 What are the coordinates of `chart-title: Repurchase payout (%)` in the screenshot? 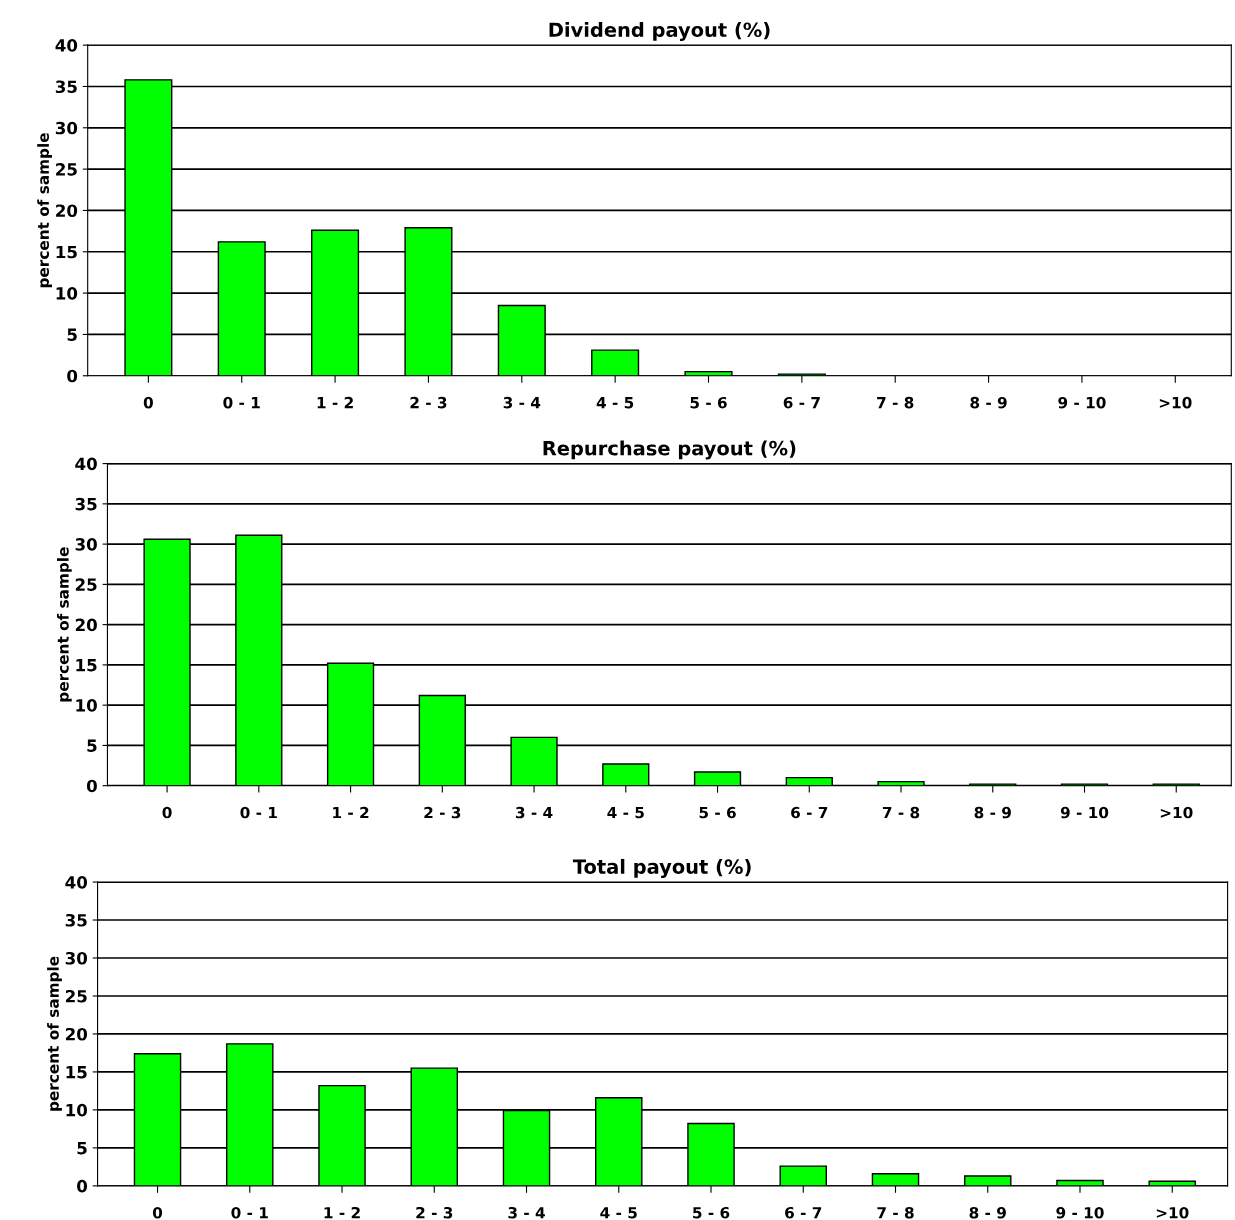 It's located at (669, 450).